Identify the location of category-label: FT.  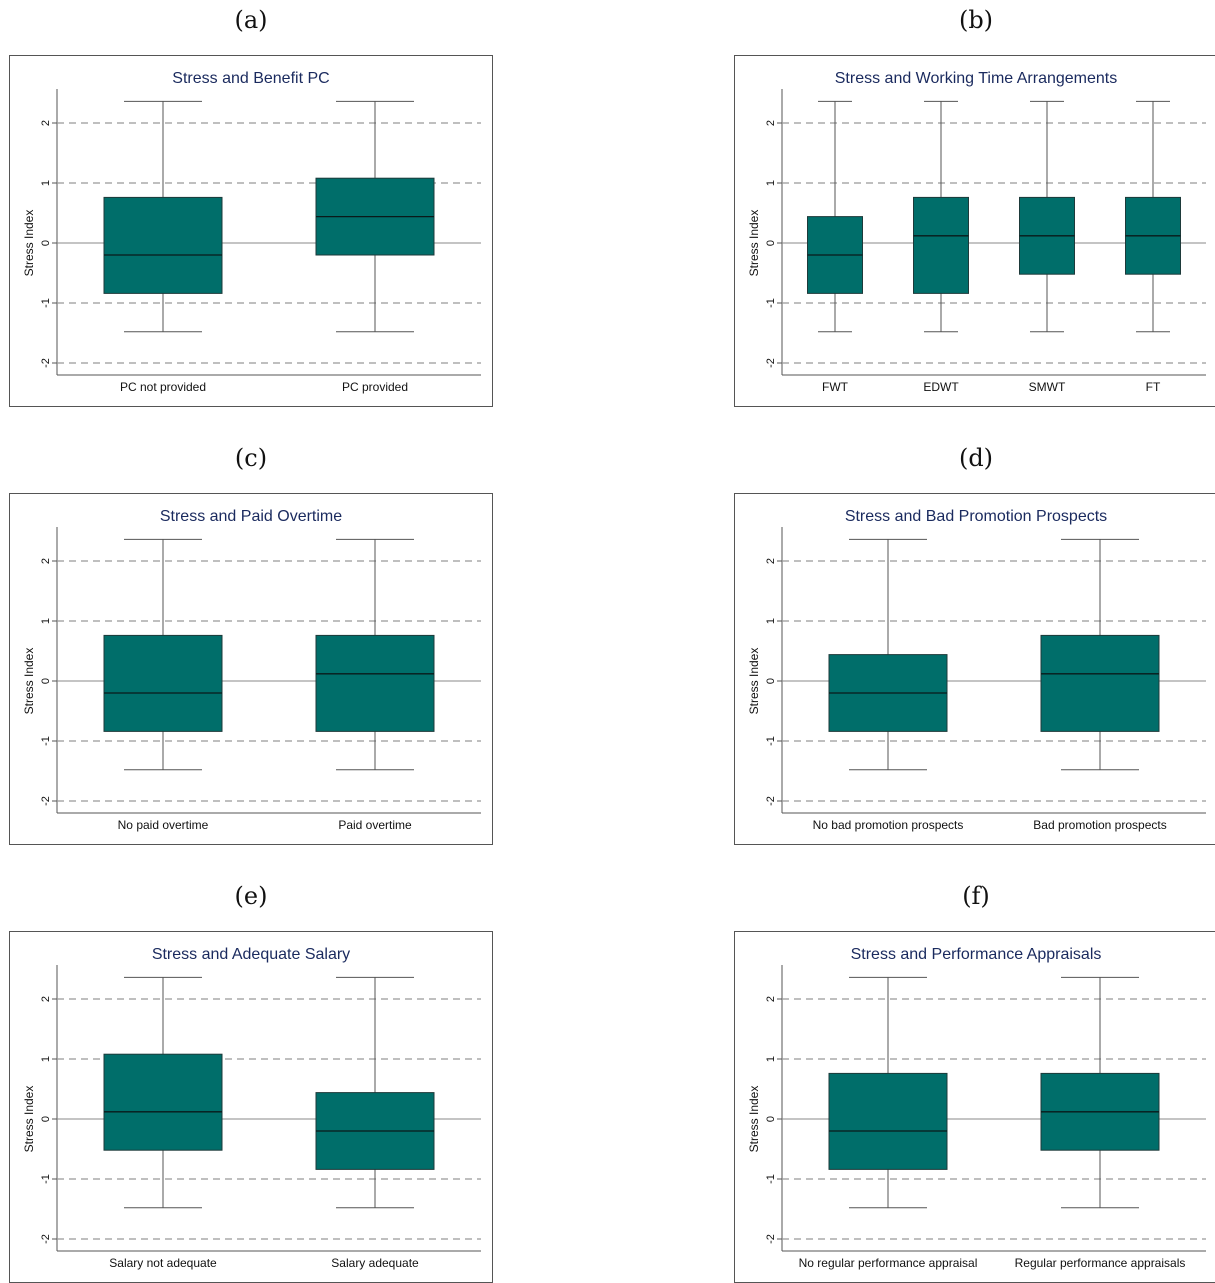
(1153, 387).